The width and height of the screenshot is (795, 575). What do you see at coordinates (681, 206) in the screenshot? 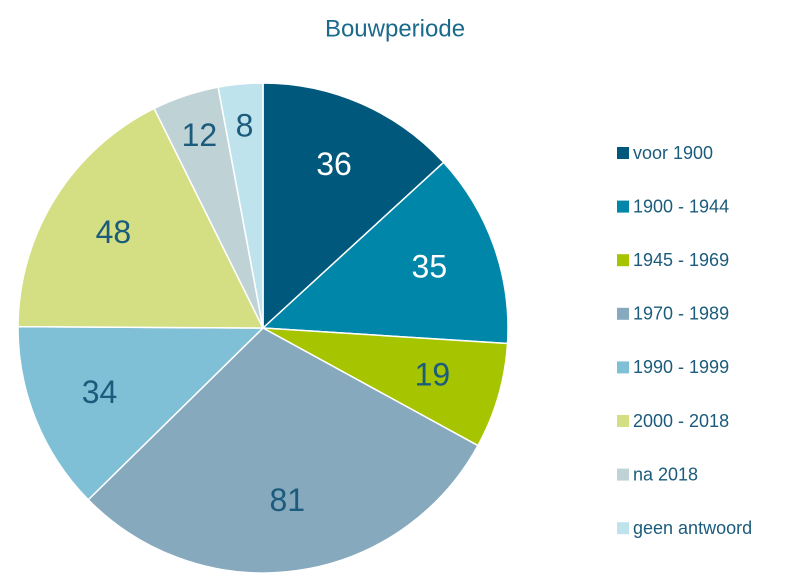
I see `legend-label: 1900 - 1944` at bounding box center [681, 206].